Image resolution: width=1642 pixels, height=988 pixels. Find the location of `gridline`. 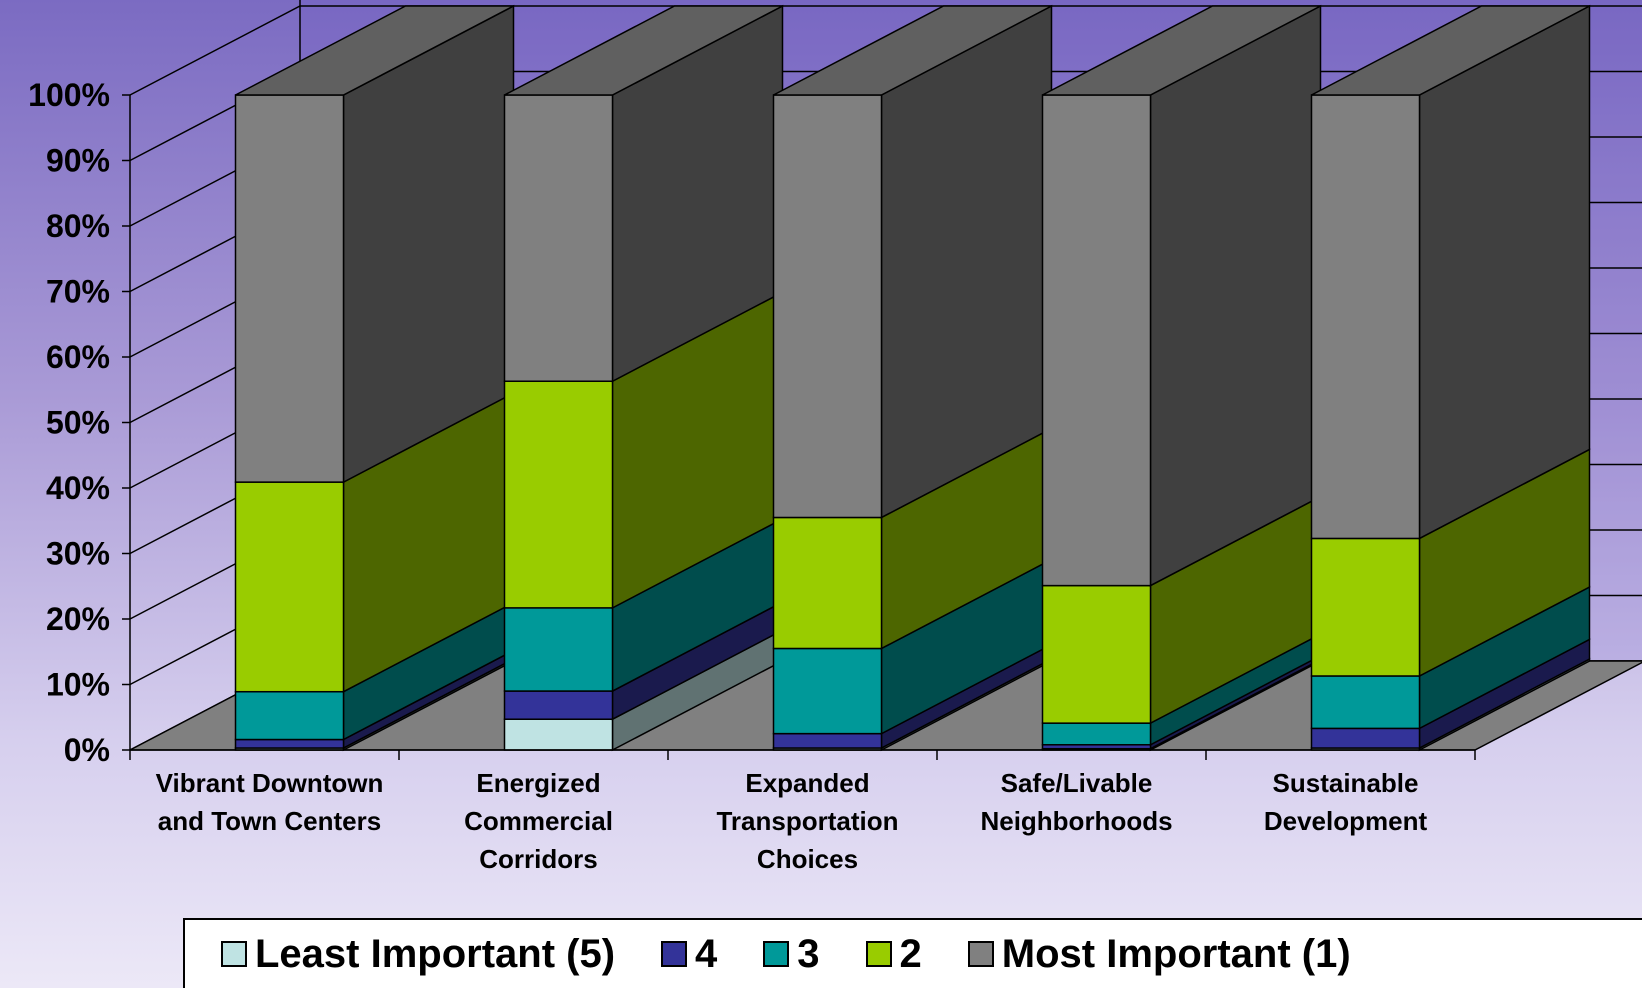

gridline is located at coordinates (885, 50).